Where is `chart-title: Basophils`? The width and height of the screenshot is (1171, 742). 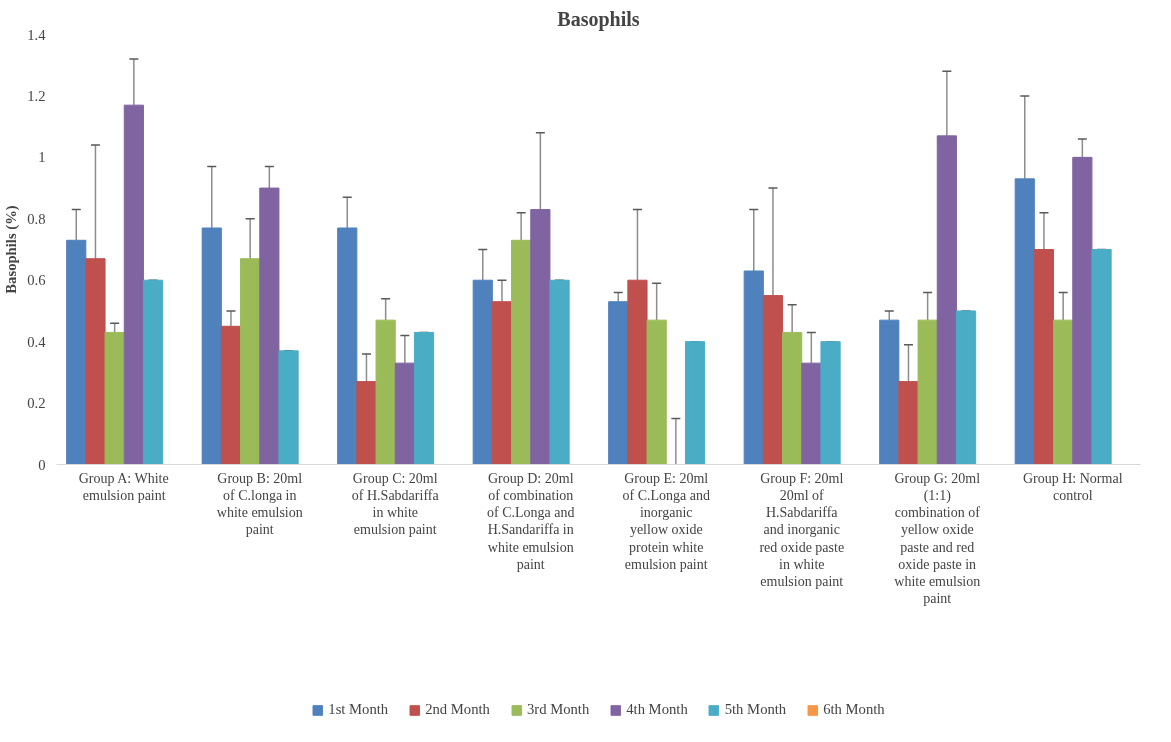
chart-title: Basophils is located at coordinates (598, 19).